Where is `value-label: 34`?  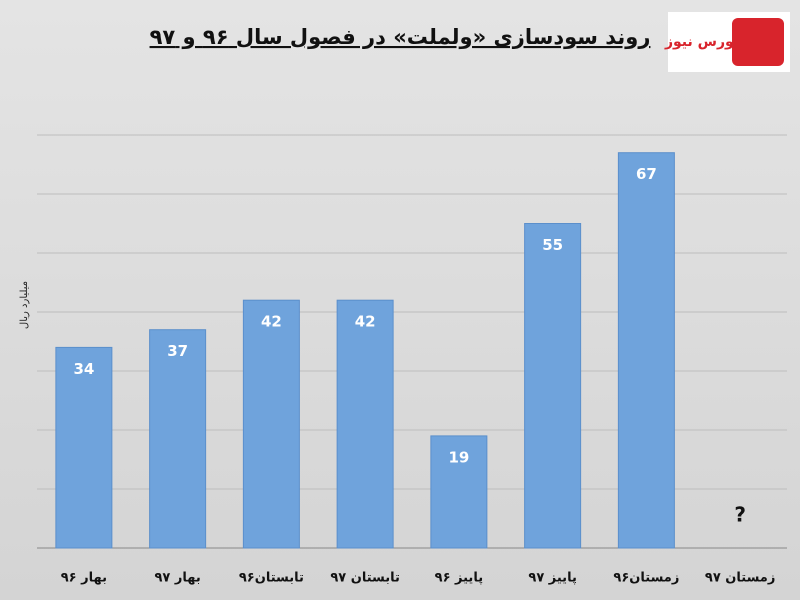
value-label: 34 is located at coordinates (83, 369).